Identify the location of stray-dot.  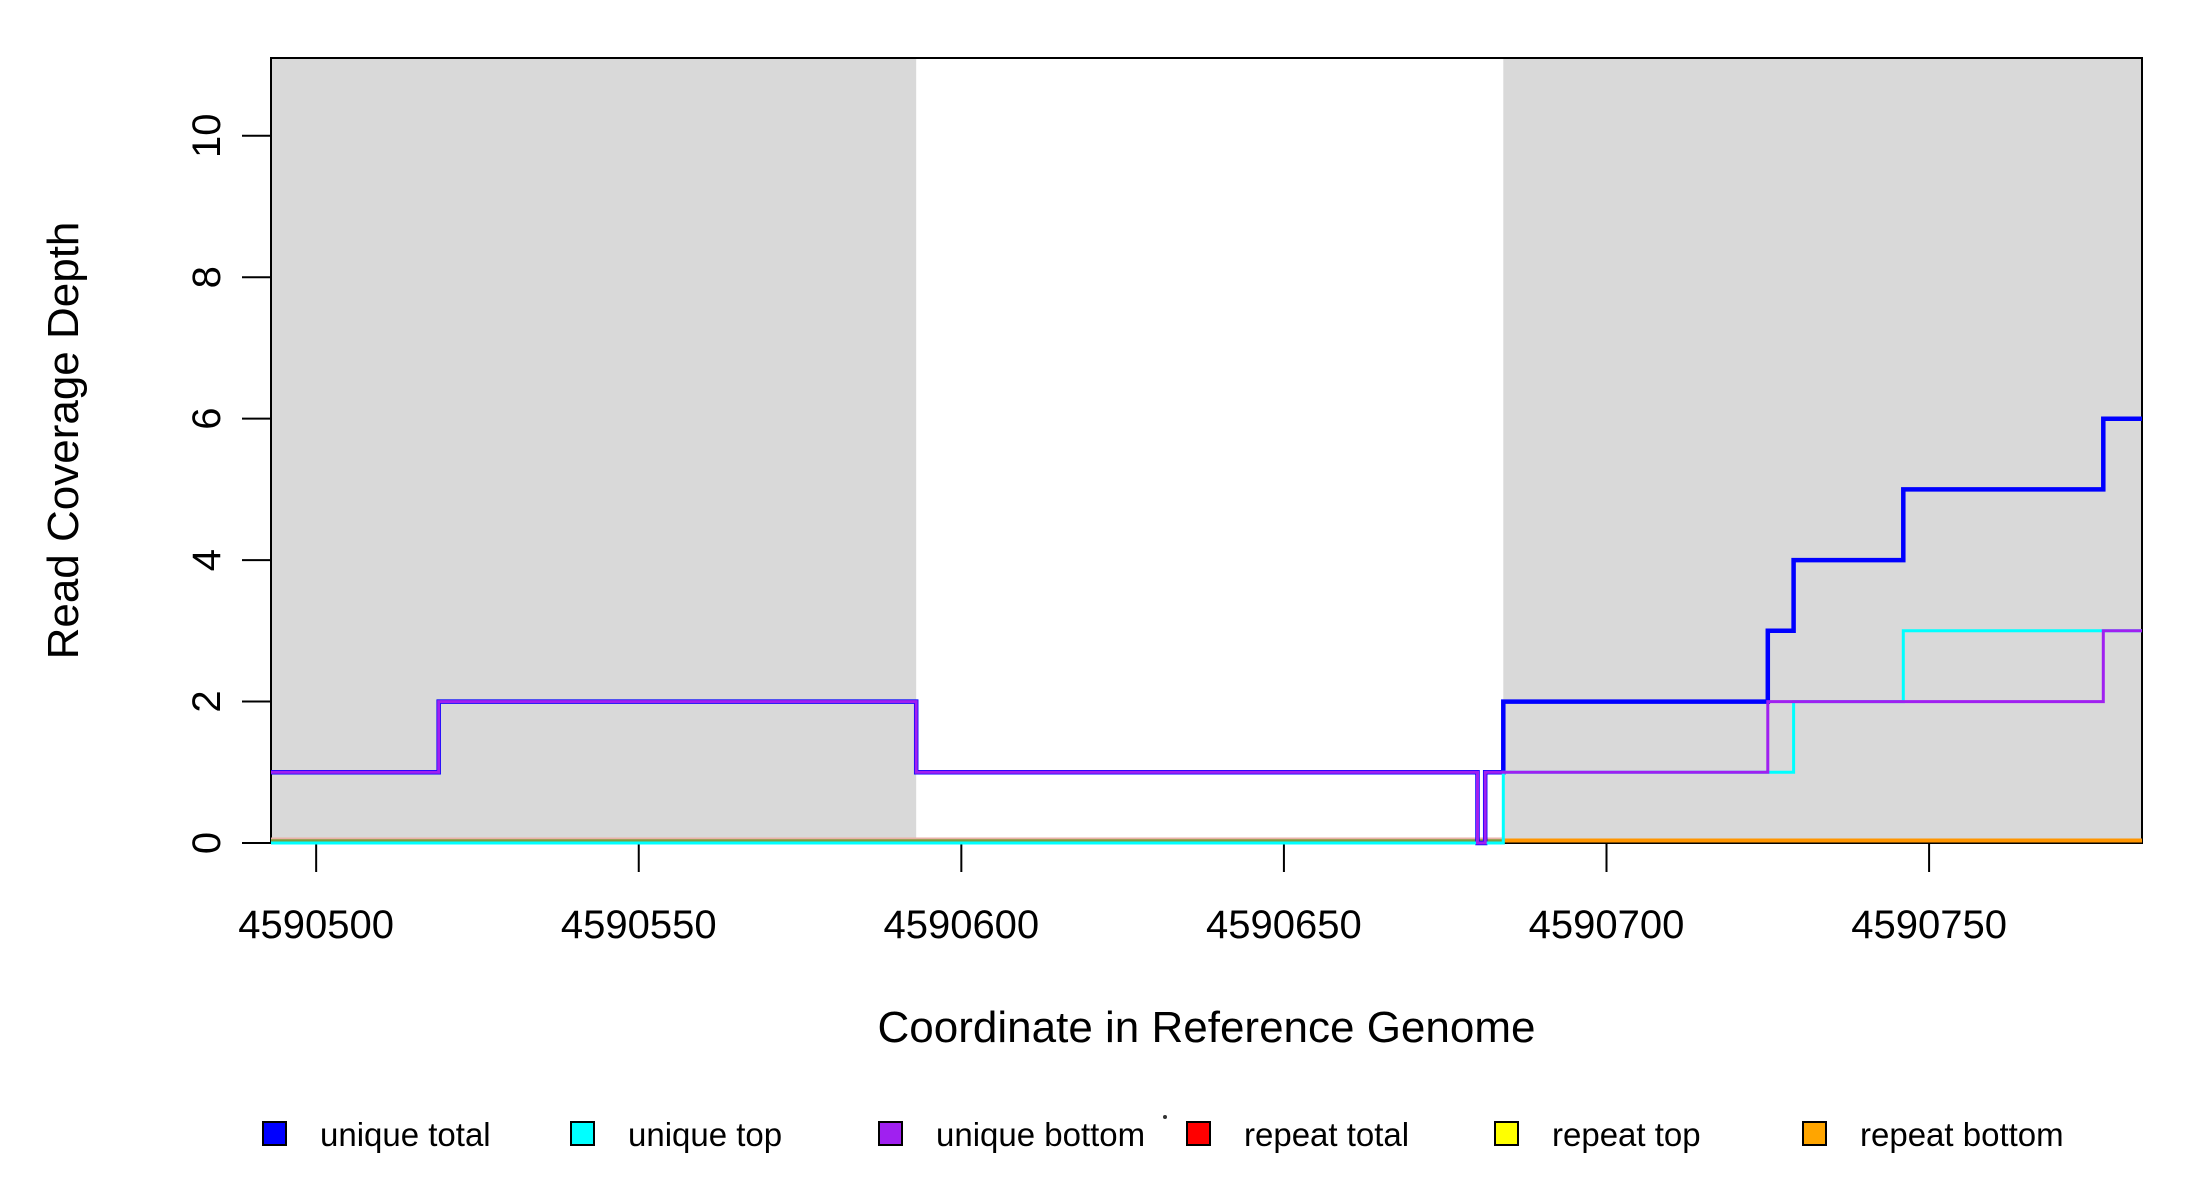
(1165, 1117).